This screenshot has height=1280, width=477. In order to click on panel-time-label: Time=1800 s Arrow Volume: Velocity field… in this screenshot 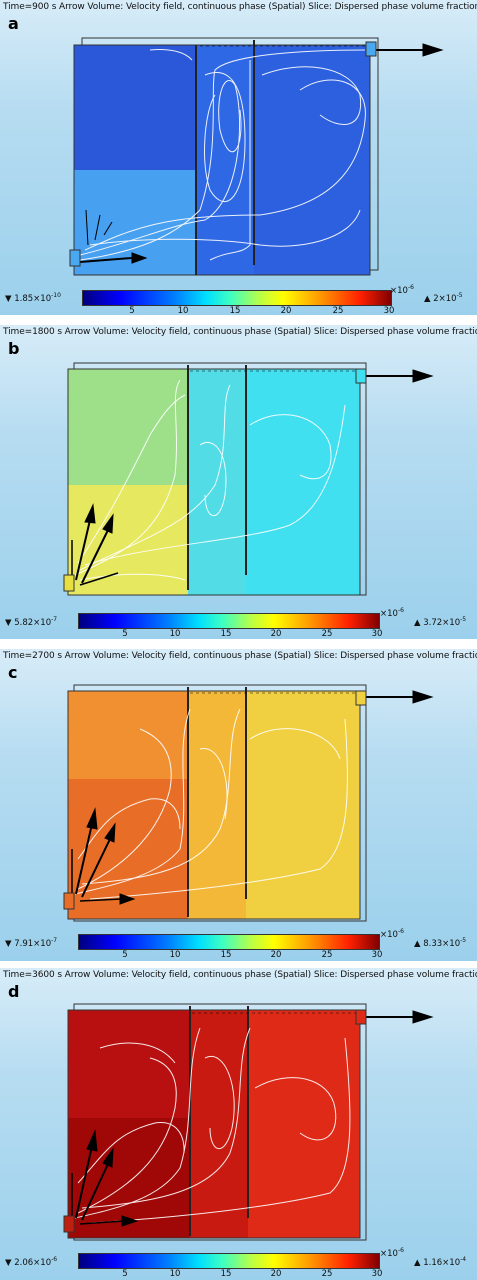, I will do `click(240, 332)`.